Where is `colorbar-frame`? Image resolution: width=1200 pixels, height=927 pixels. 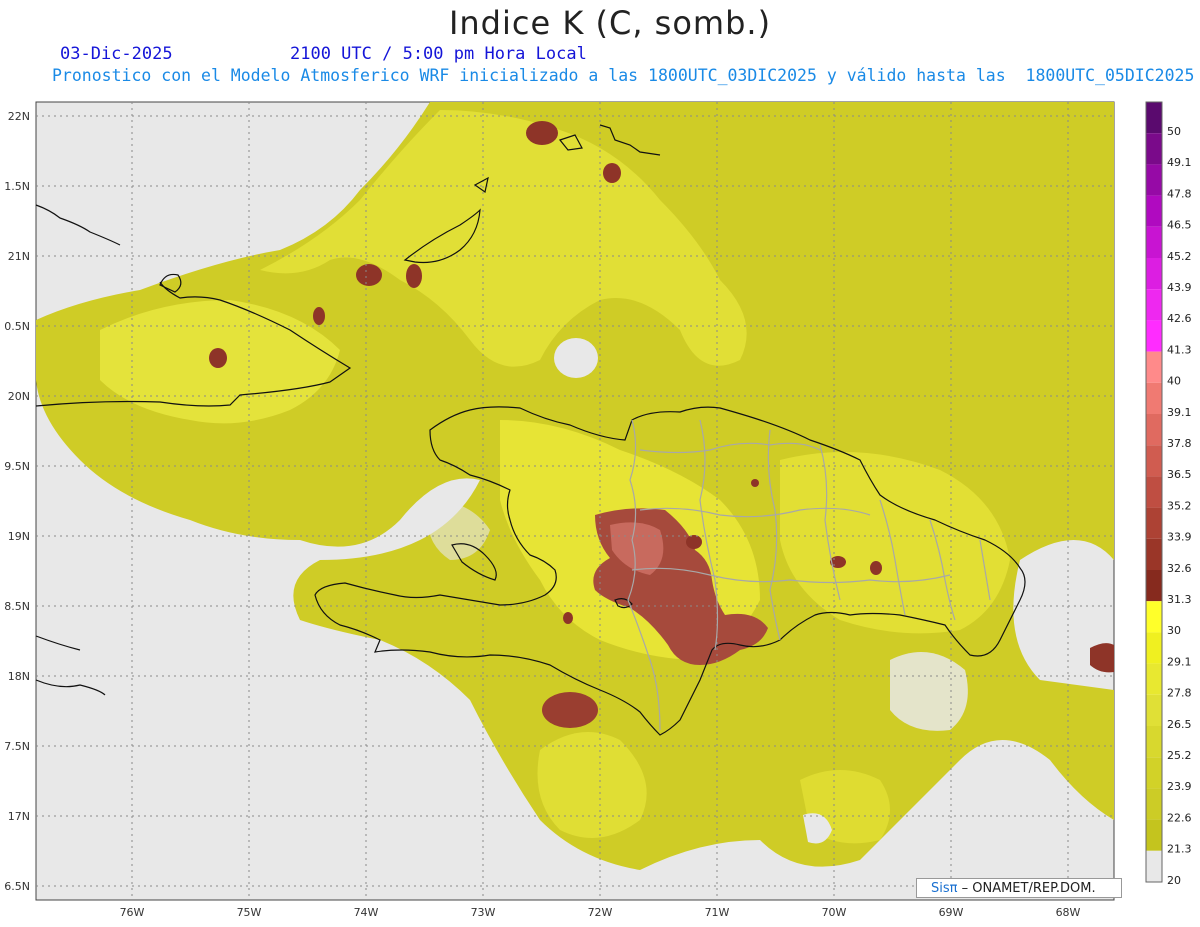 colorbar-frame is located at coordinates (1154, 492).